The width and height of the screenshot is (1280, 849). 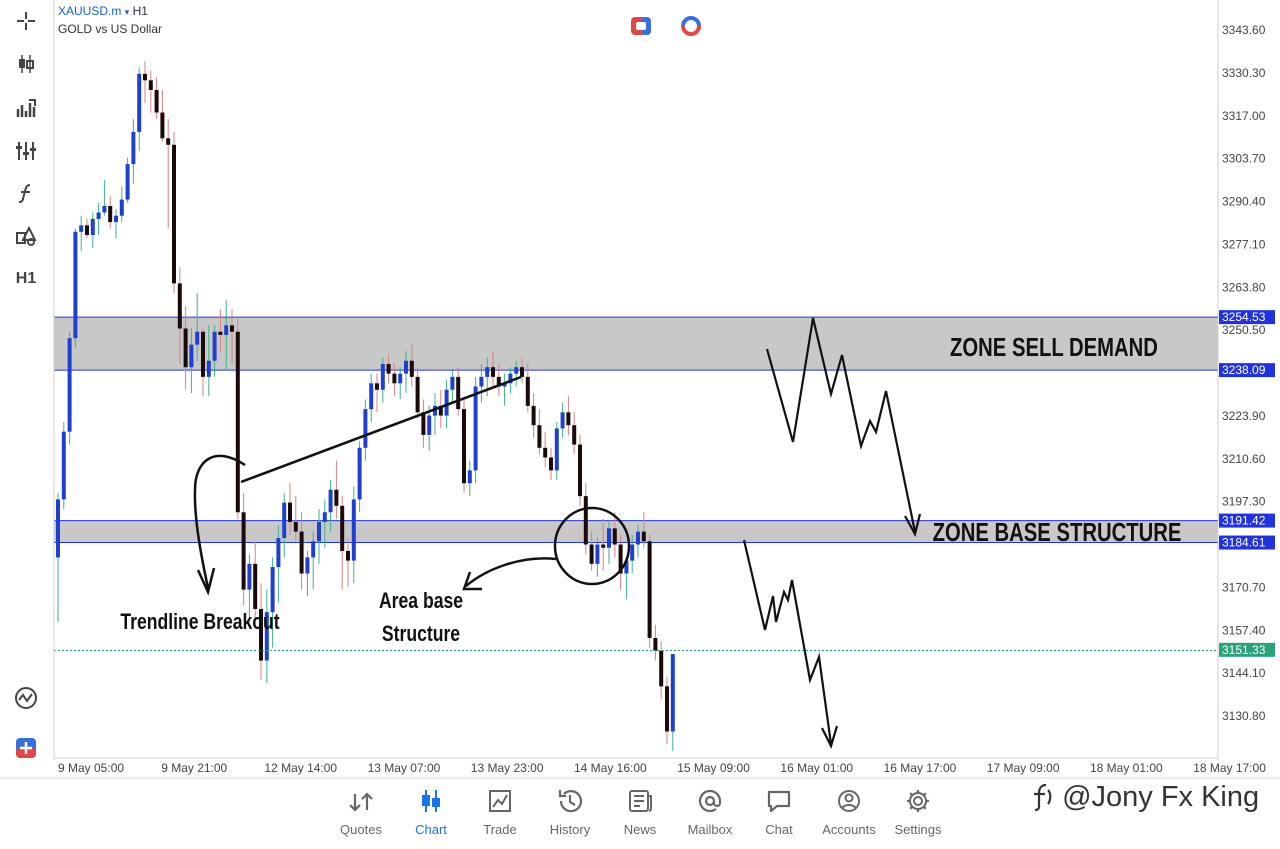 What do you see at coordinates (26, 748) in the screenshot?
I see `trade-plus-icon` at bounding box center [26, 748].